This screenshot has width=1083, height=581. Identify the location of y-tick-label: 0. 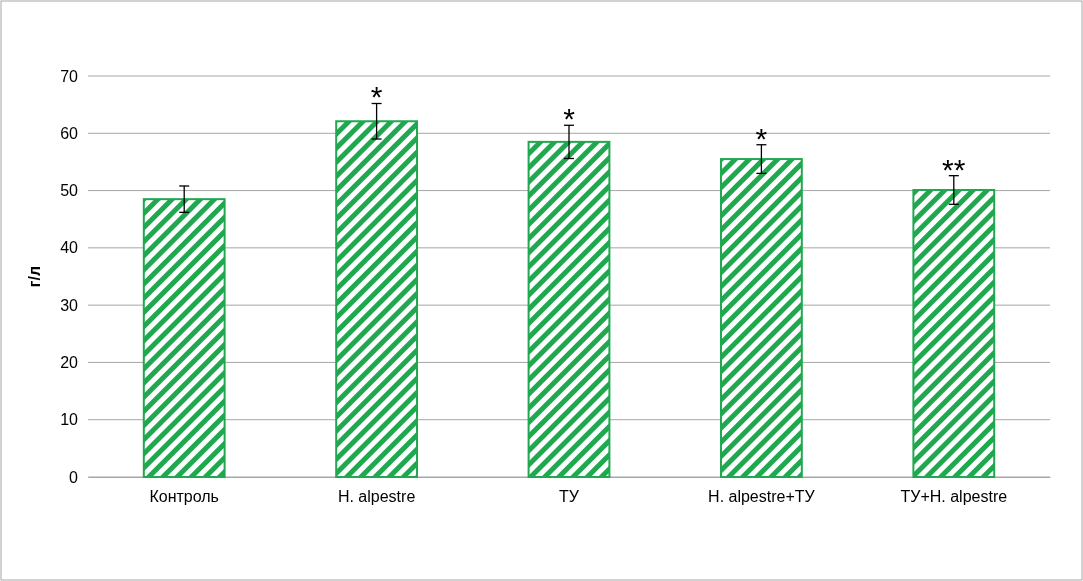
(74, 477).